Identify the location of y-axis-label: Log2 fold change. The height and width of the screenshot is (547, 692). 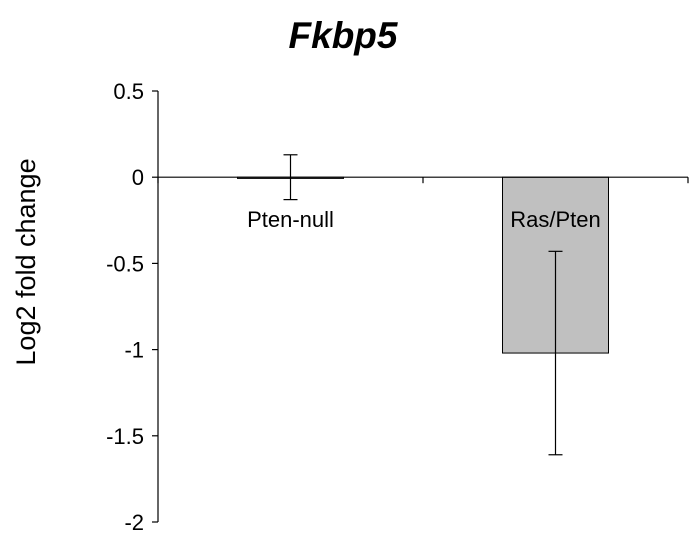
(26, 261).